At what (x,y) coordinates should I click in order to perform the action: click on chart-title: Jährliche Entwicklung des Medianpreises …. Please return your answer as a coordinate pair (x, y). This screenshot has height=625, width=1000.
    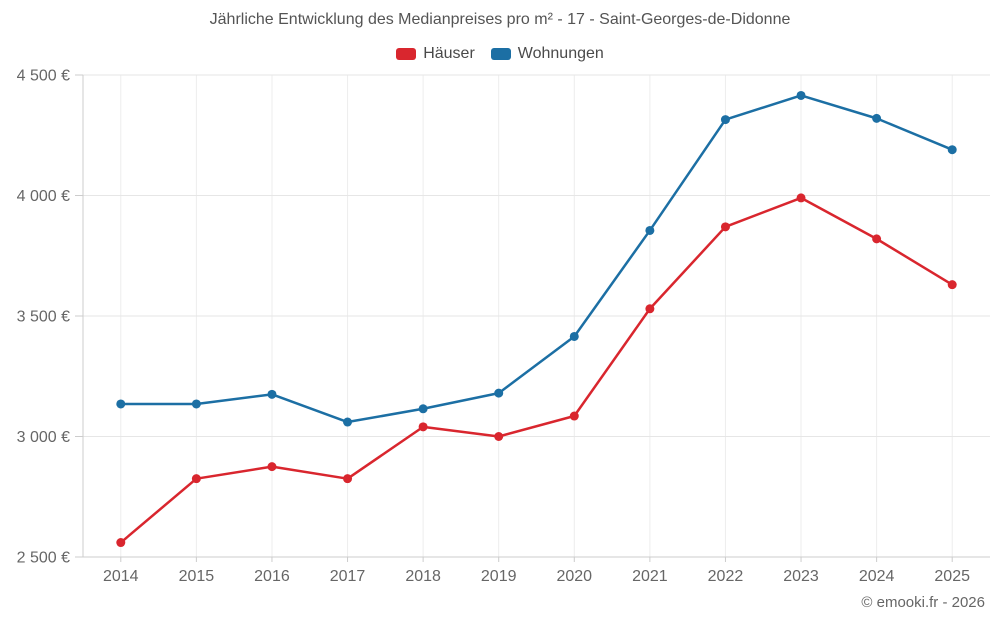
    Looking at the image, I should click on (500, 19).